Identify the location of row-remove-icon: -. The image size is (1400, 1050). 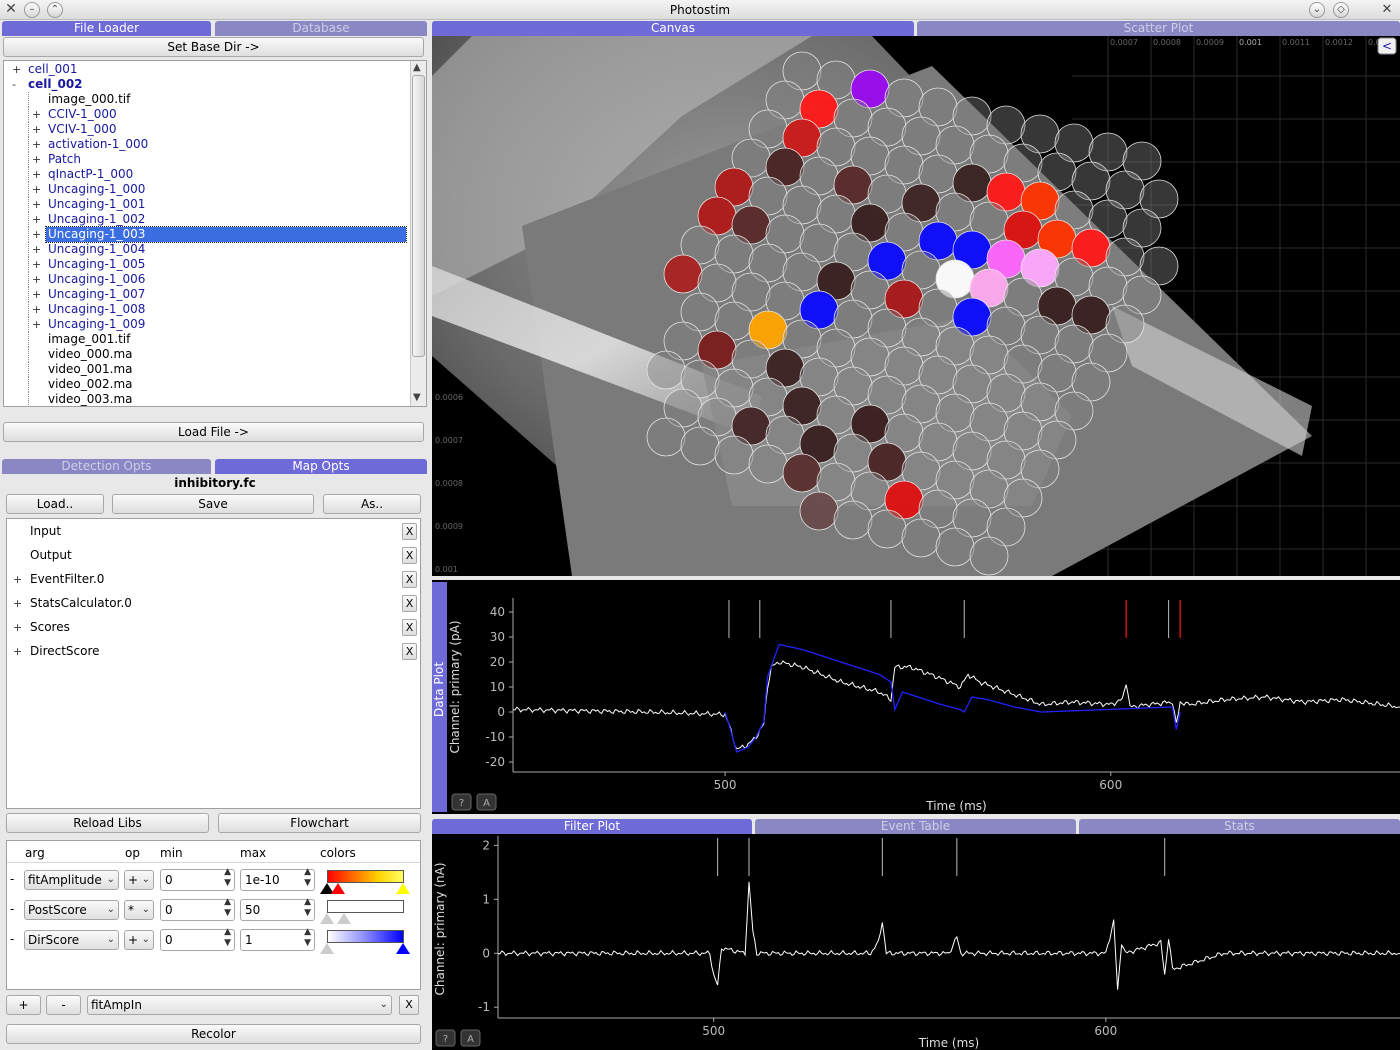
(12, 879).